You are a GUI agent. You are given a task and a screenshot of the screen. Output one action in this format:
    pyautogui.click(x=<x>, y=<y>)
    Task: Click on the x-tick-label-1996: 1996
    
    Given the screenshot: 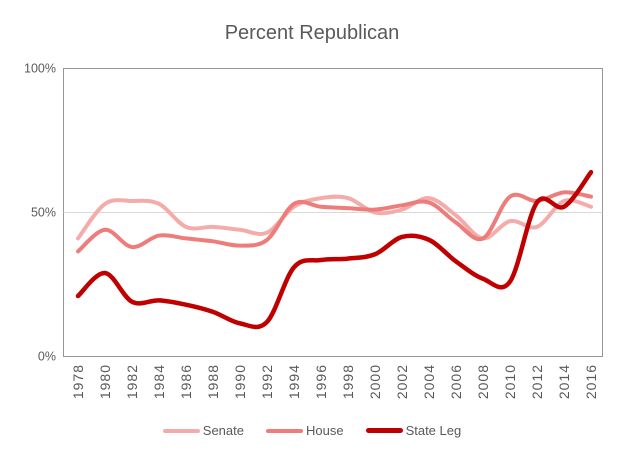 What is the action you would take?
    pyautogui.click(x=321, y=381)
    